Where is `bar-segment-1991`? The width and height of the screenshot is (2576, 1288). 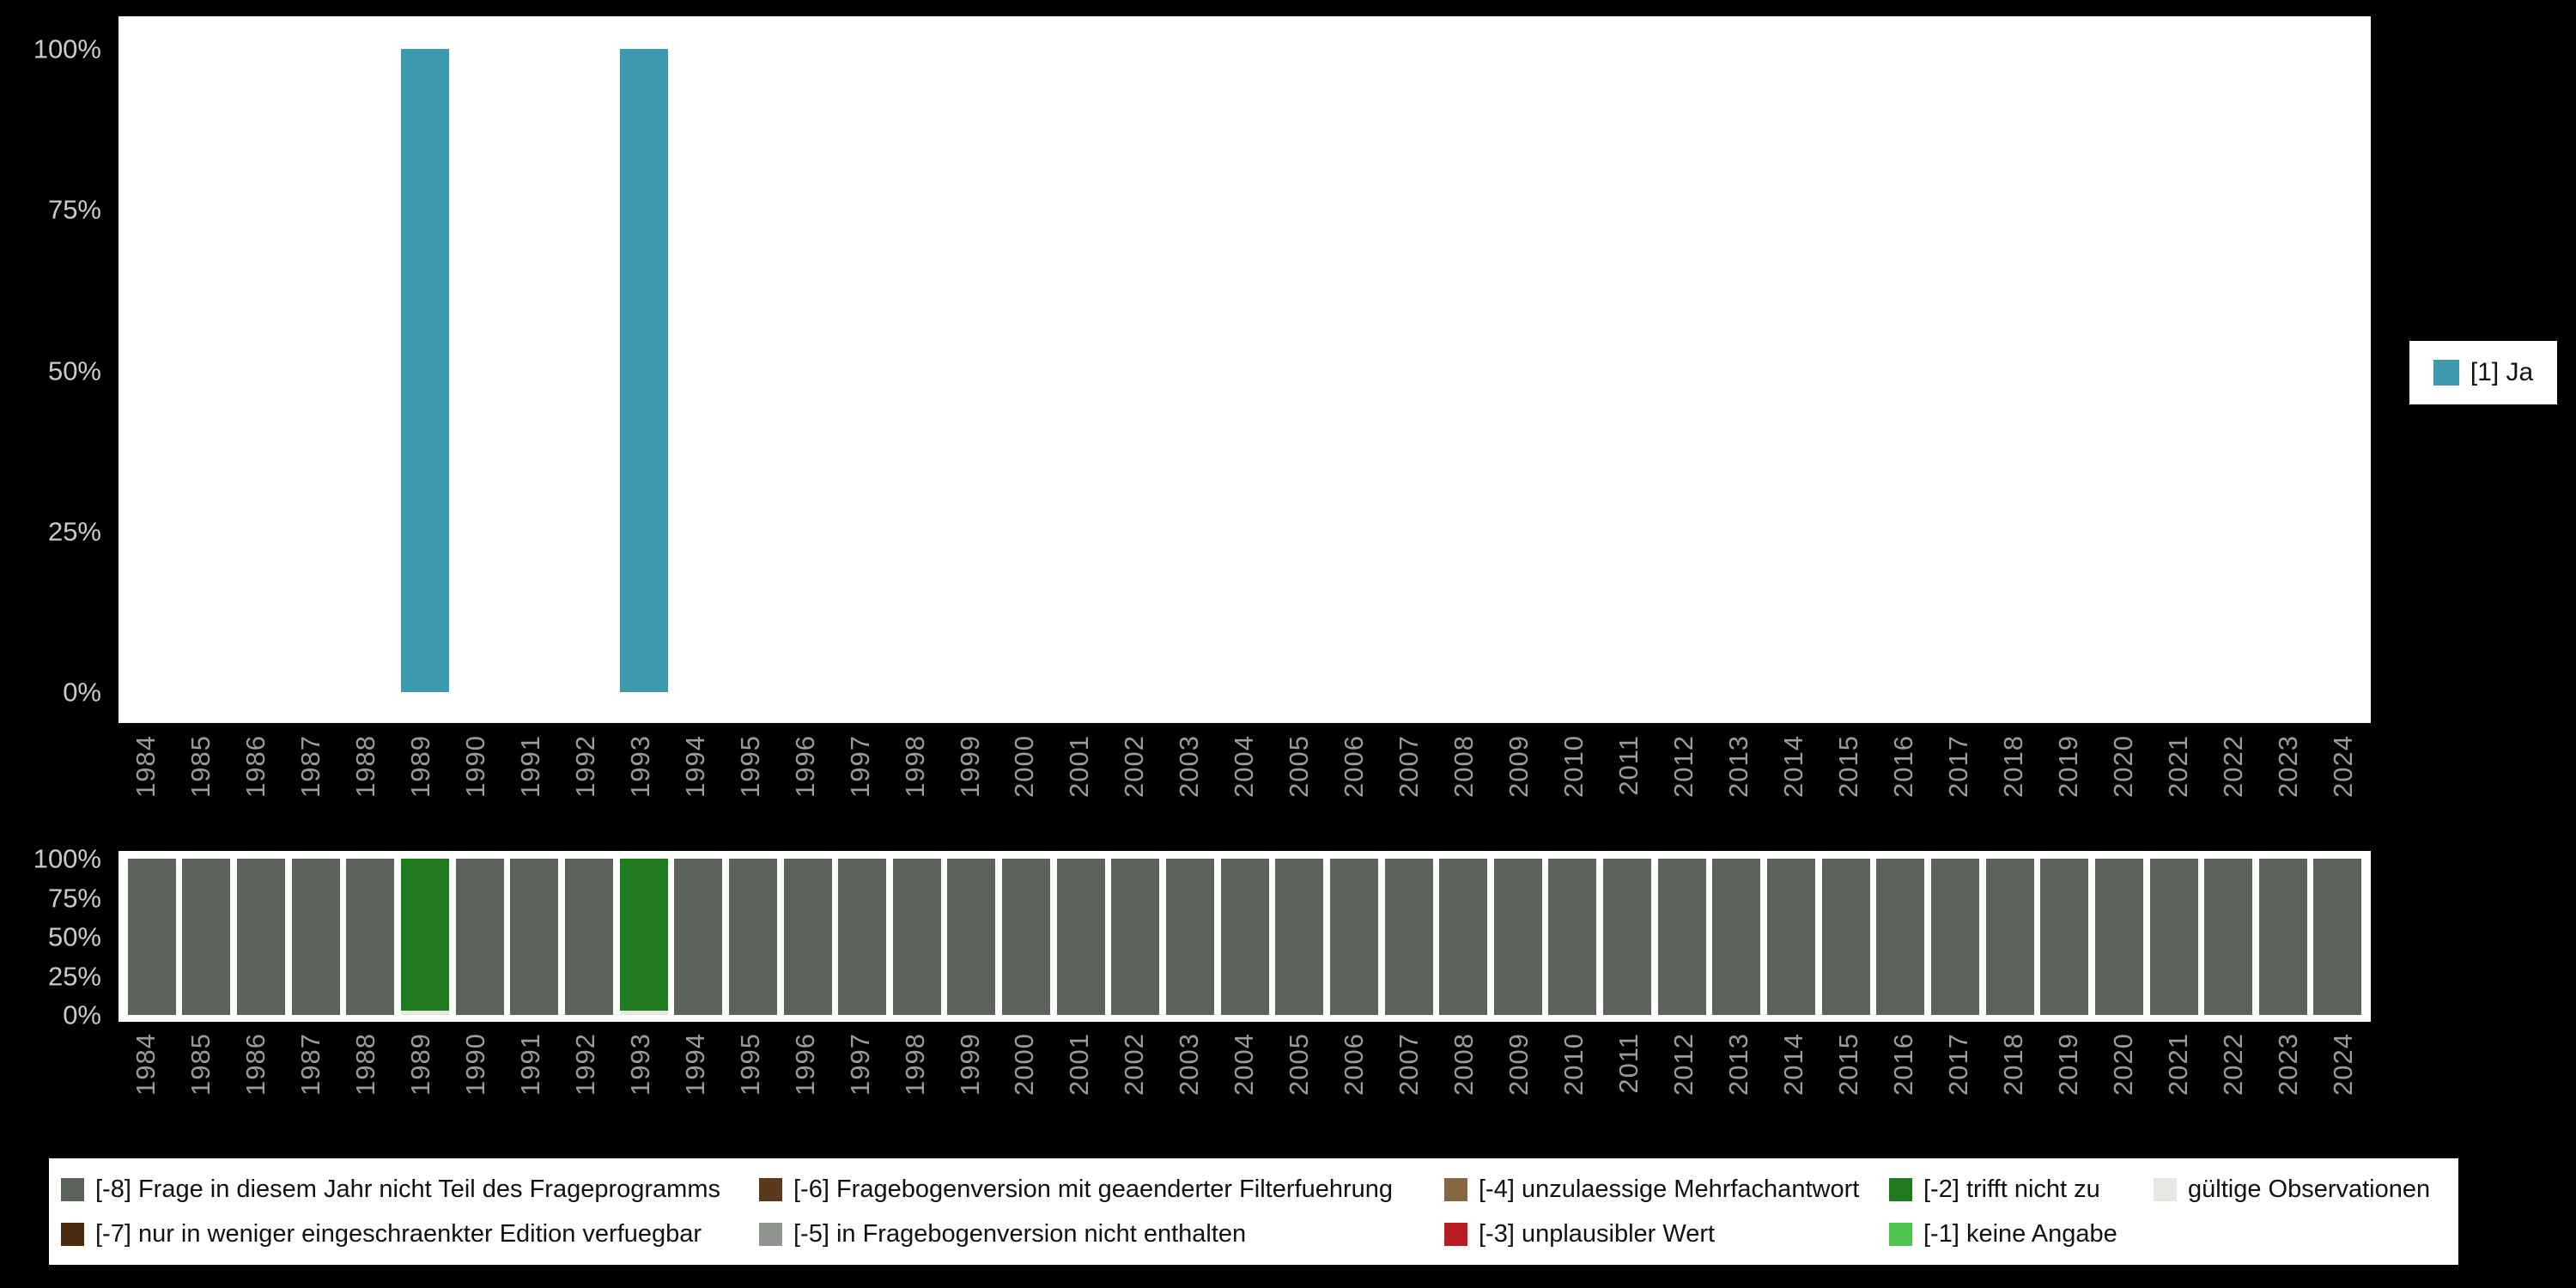
bar-segment-1991 is located at coordinates (534, 937).